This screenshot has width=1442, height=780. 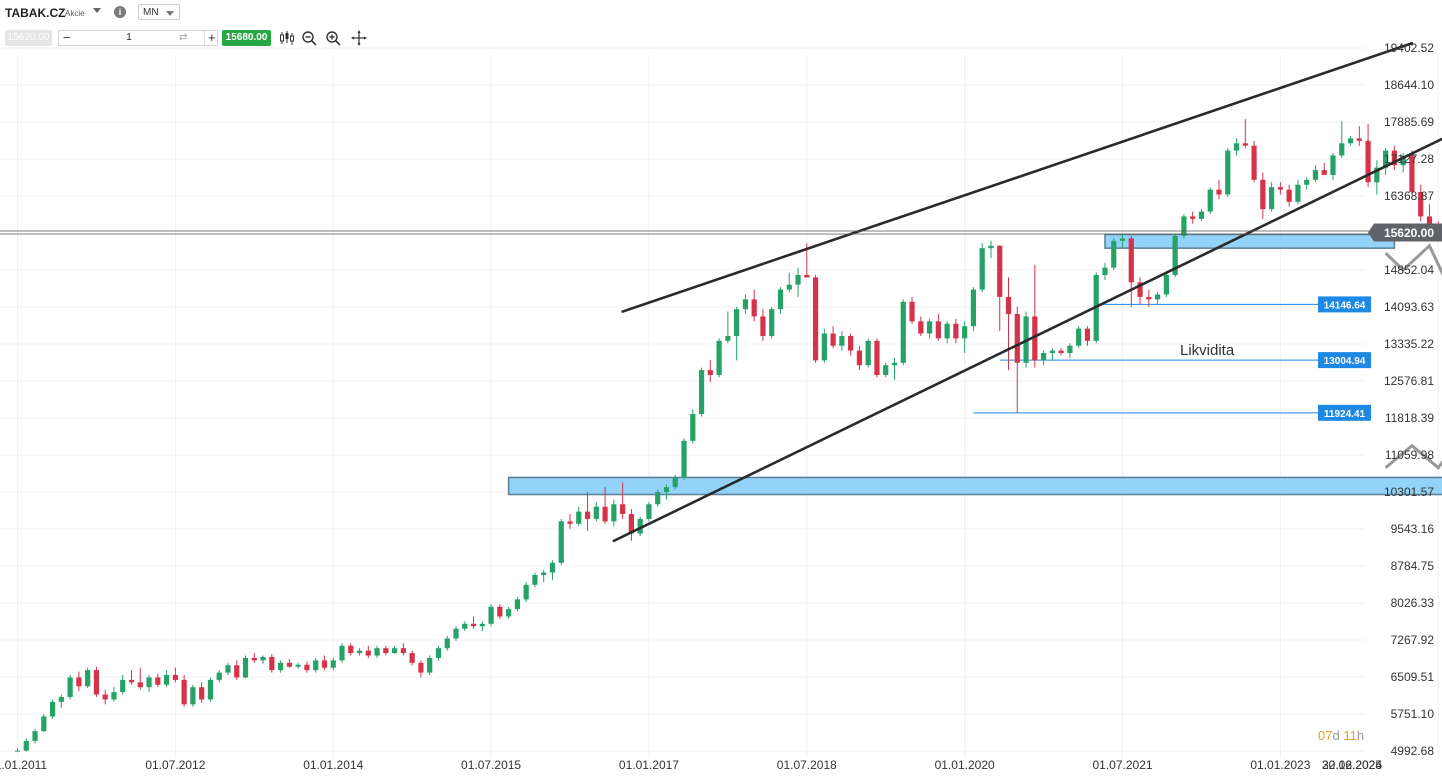 I want to click on y-tick-label: 5751.10, so click(x=1413, y=714).